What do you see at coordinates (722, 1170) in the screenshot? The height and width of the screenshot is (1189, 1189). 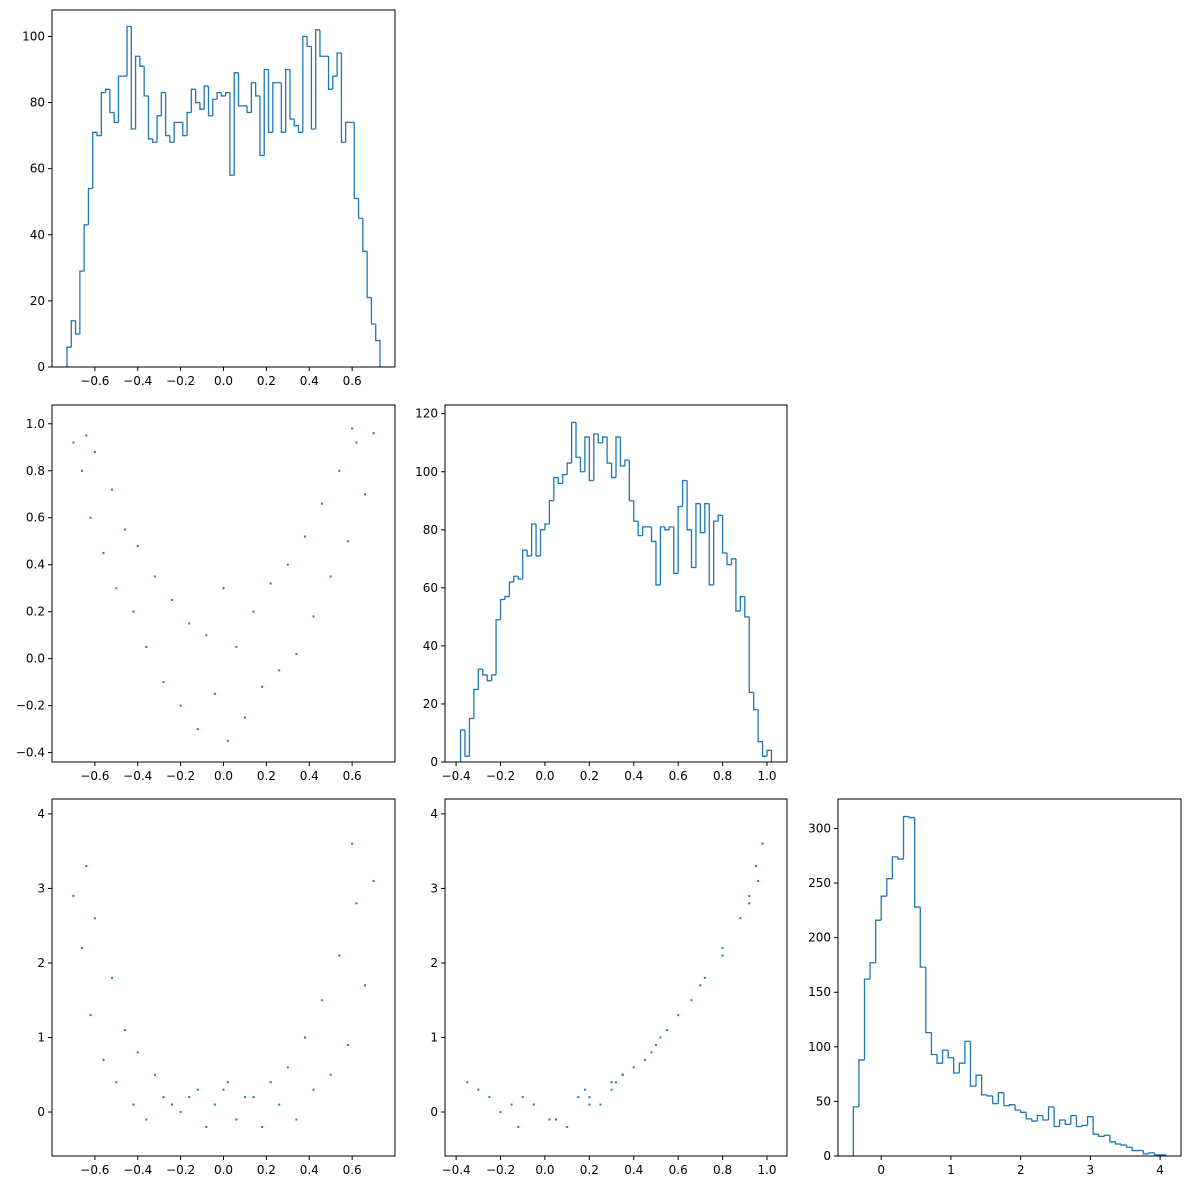 I see `x-tick-label: 0.8` at bounding box center [722, 1170].